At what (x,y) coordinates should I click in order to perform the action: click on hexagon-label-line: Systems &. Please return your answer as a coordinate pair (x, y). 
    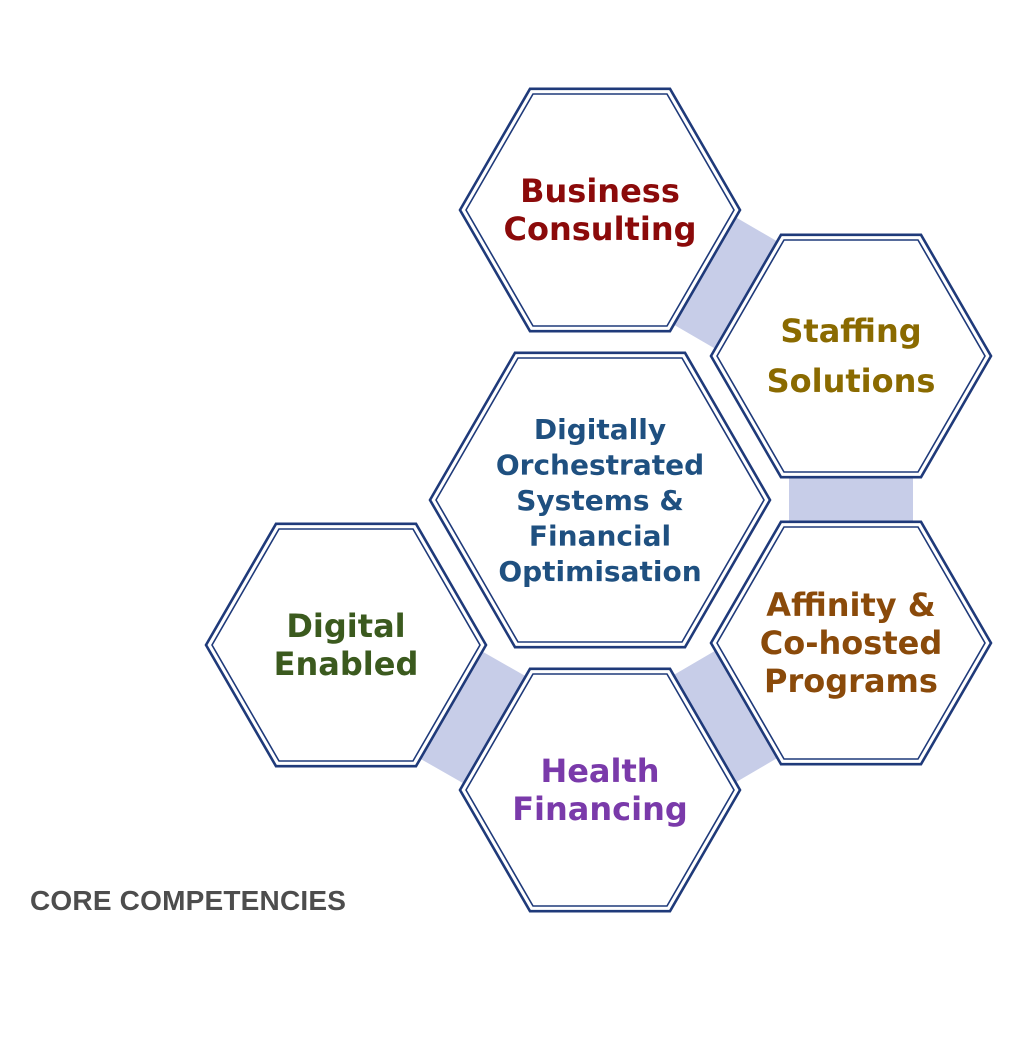
    Looking at the image, I should click on (599, 500).